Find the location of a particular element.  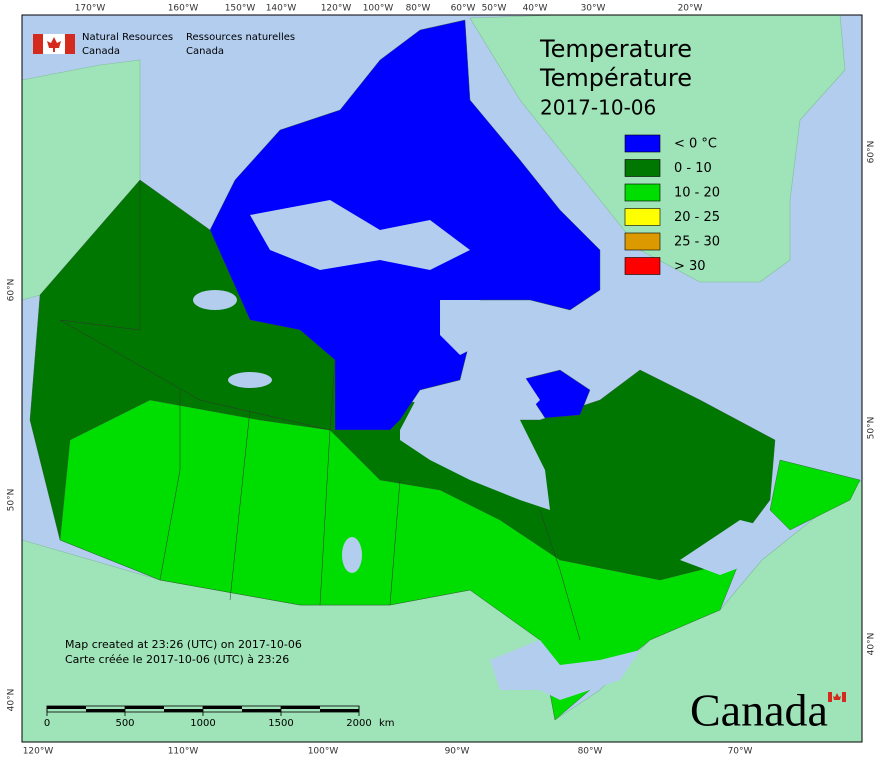

lake-winnipeg is located at coordinates (352, 555).